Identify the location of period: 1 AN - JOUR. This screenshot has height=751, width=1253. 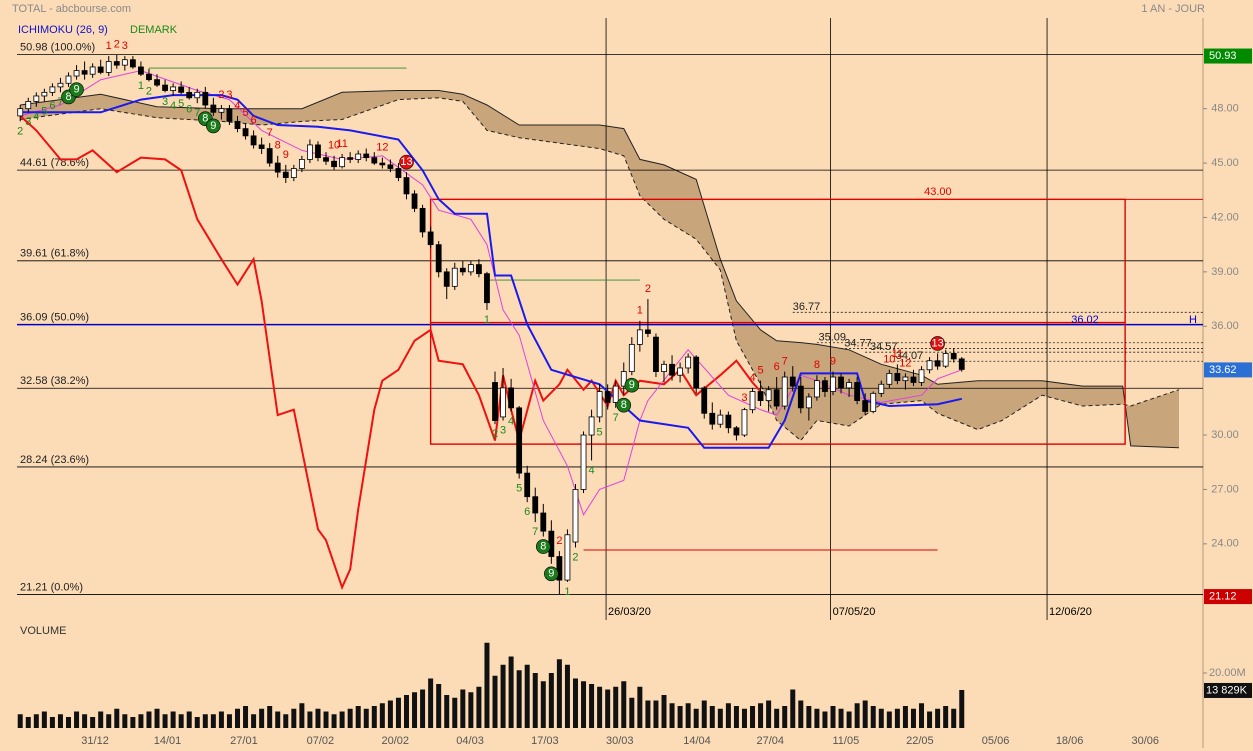
(1173, 9).